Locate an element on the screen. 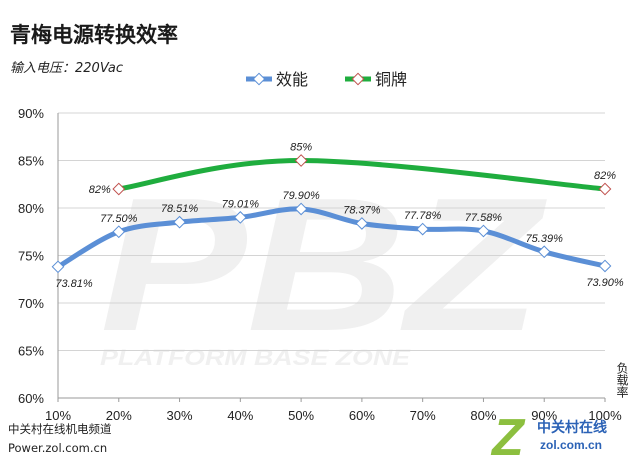 Image resolution: width=640 pixels, height=464 pixels. series-bronze: 82% 85% 82% is located at coordinates (352, 169).